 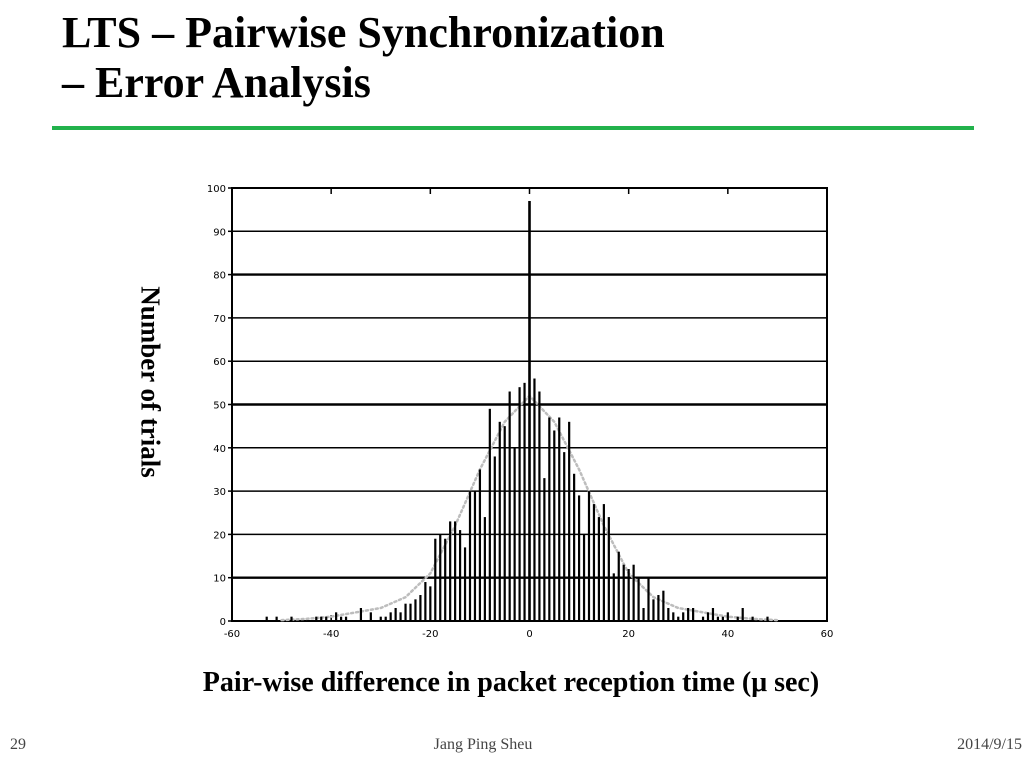 What do you see at coordinates (331, 634) in the screenshot?
I see `x-tick-label: -40` at bounding box center [331, 634].